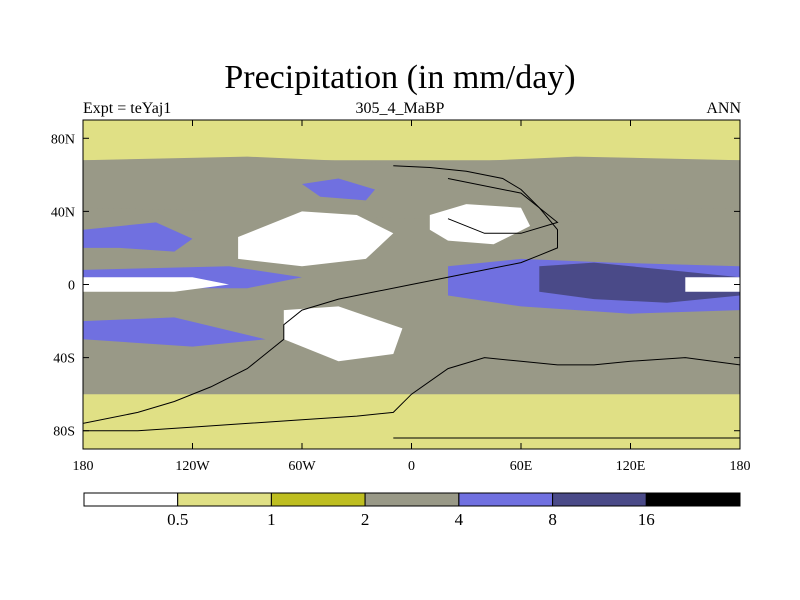 The width and height of the screenshot is (800, 600). I want to click on field-dry-equatorial-west, so click(156, 284).